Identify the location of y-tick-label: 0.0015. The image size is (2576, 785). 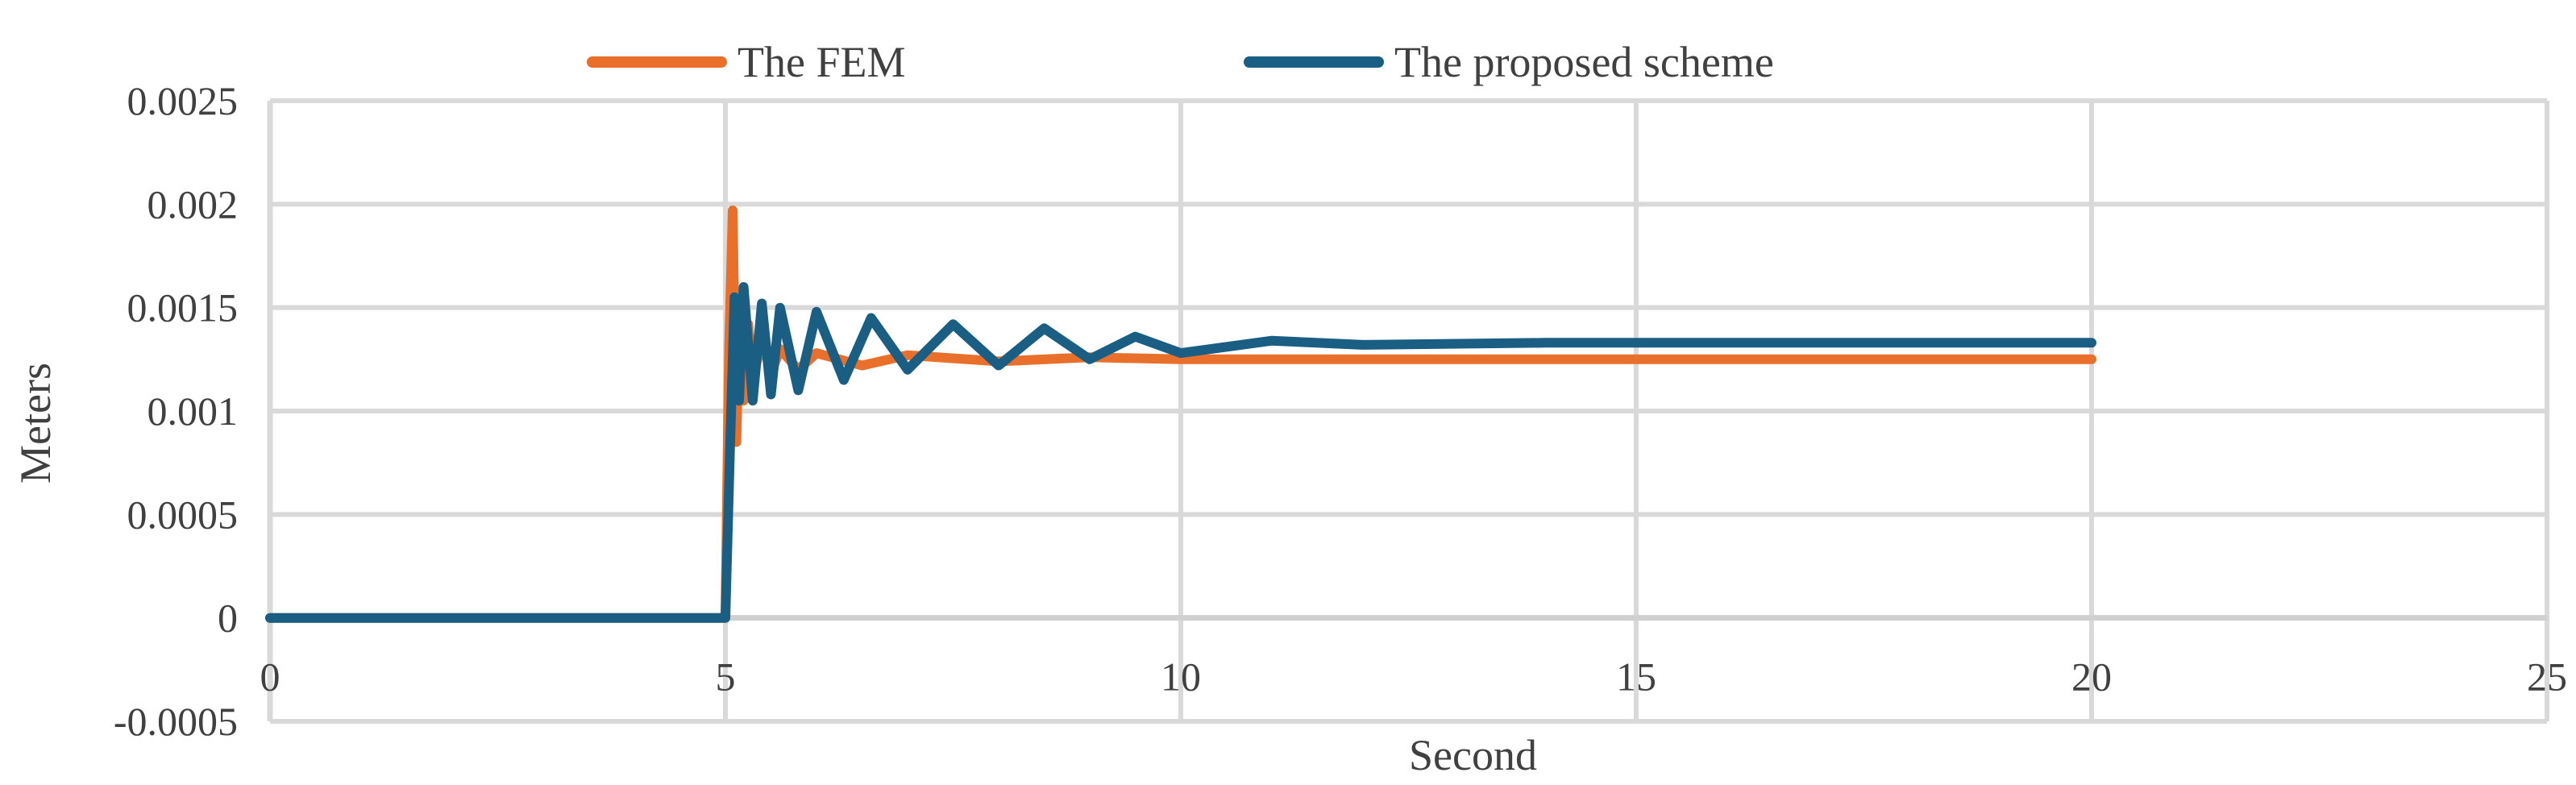
(183, 307).